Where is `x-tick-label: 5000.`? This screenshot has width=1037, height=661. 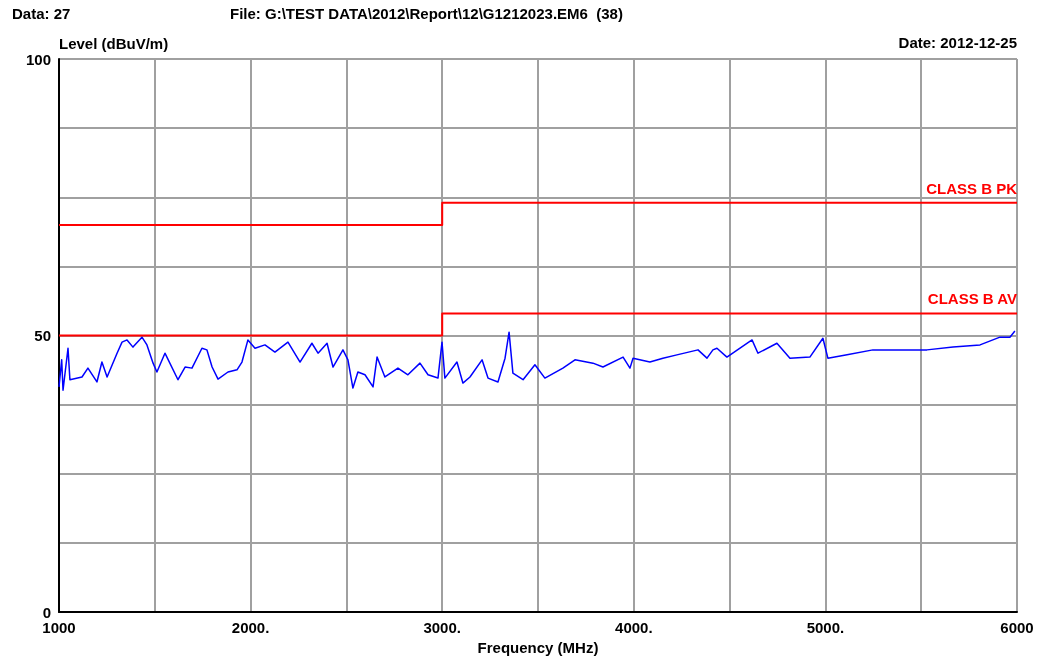
x-tick-label: 5000. is located at coordinates (825, 627).